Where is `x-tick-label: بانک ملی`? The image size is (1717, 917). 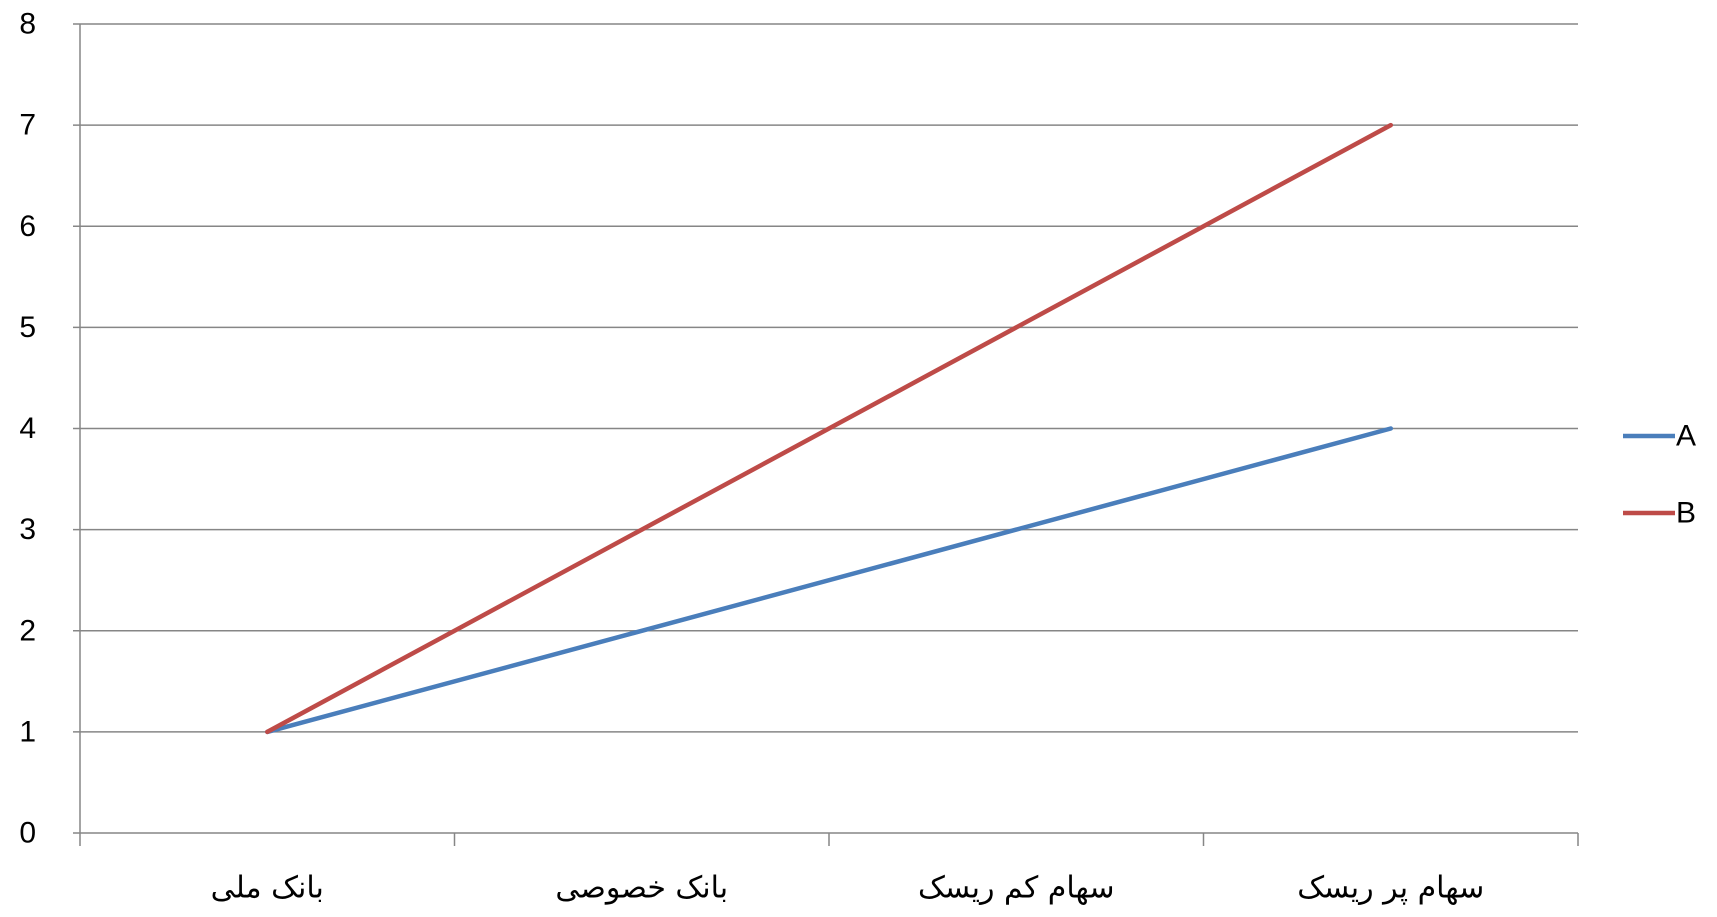
x-tick-label: بانک ملی is located at coordinates (267, 888).